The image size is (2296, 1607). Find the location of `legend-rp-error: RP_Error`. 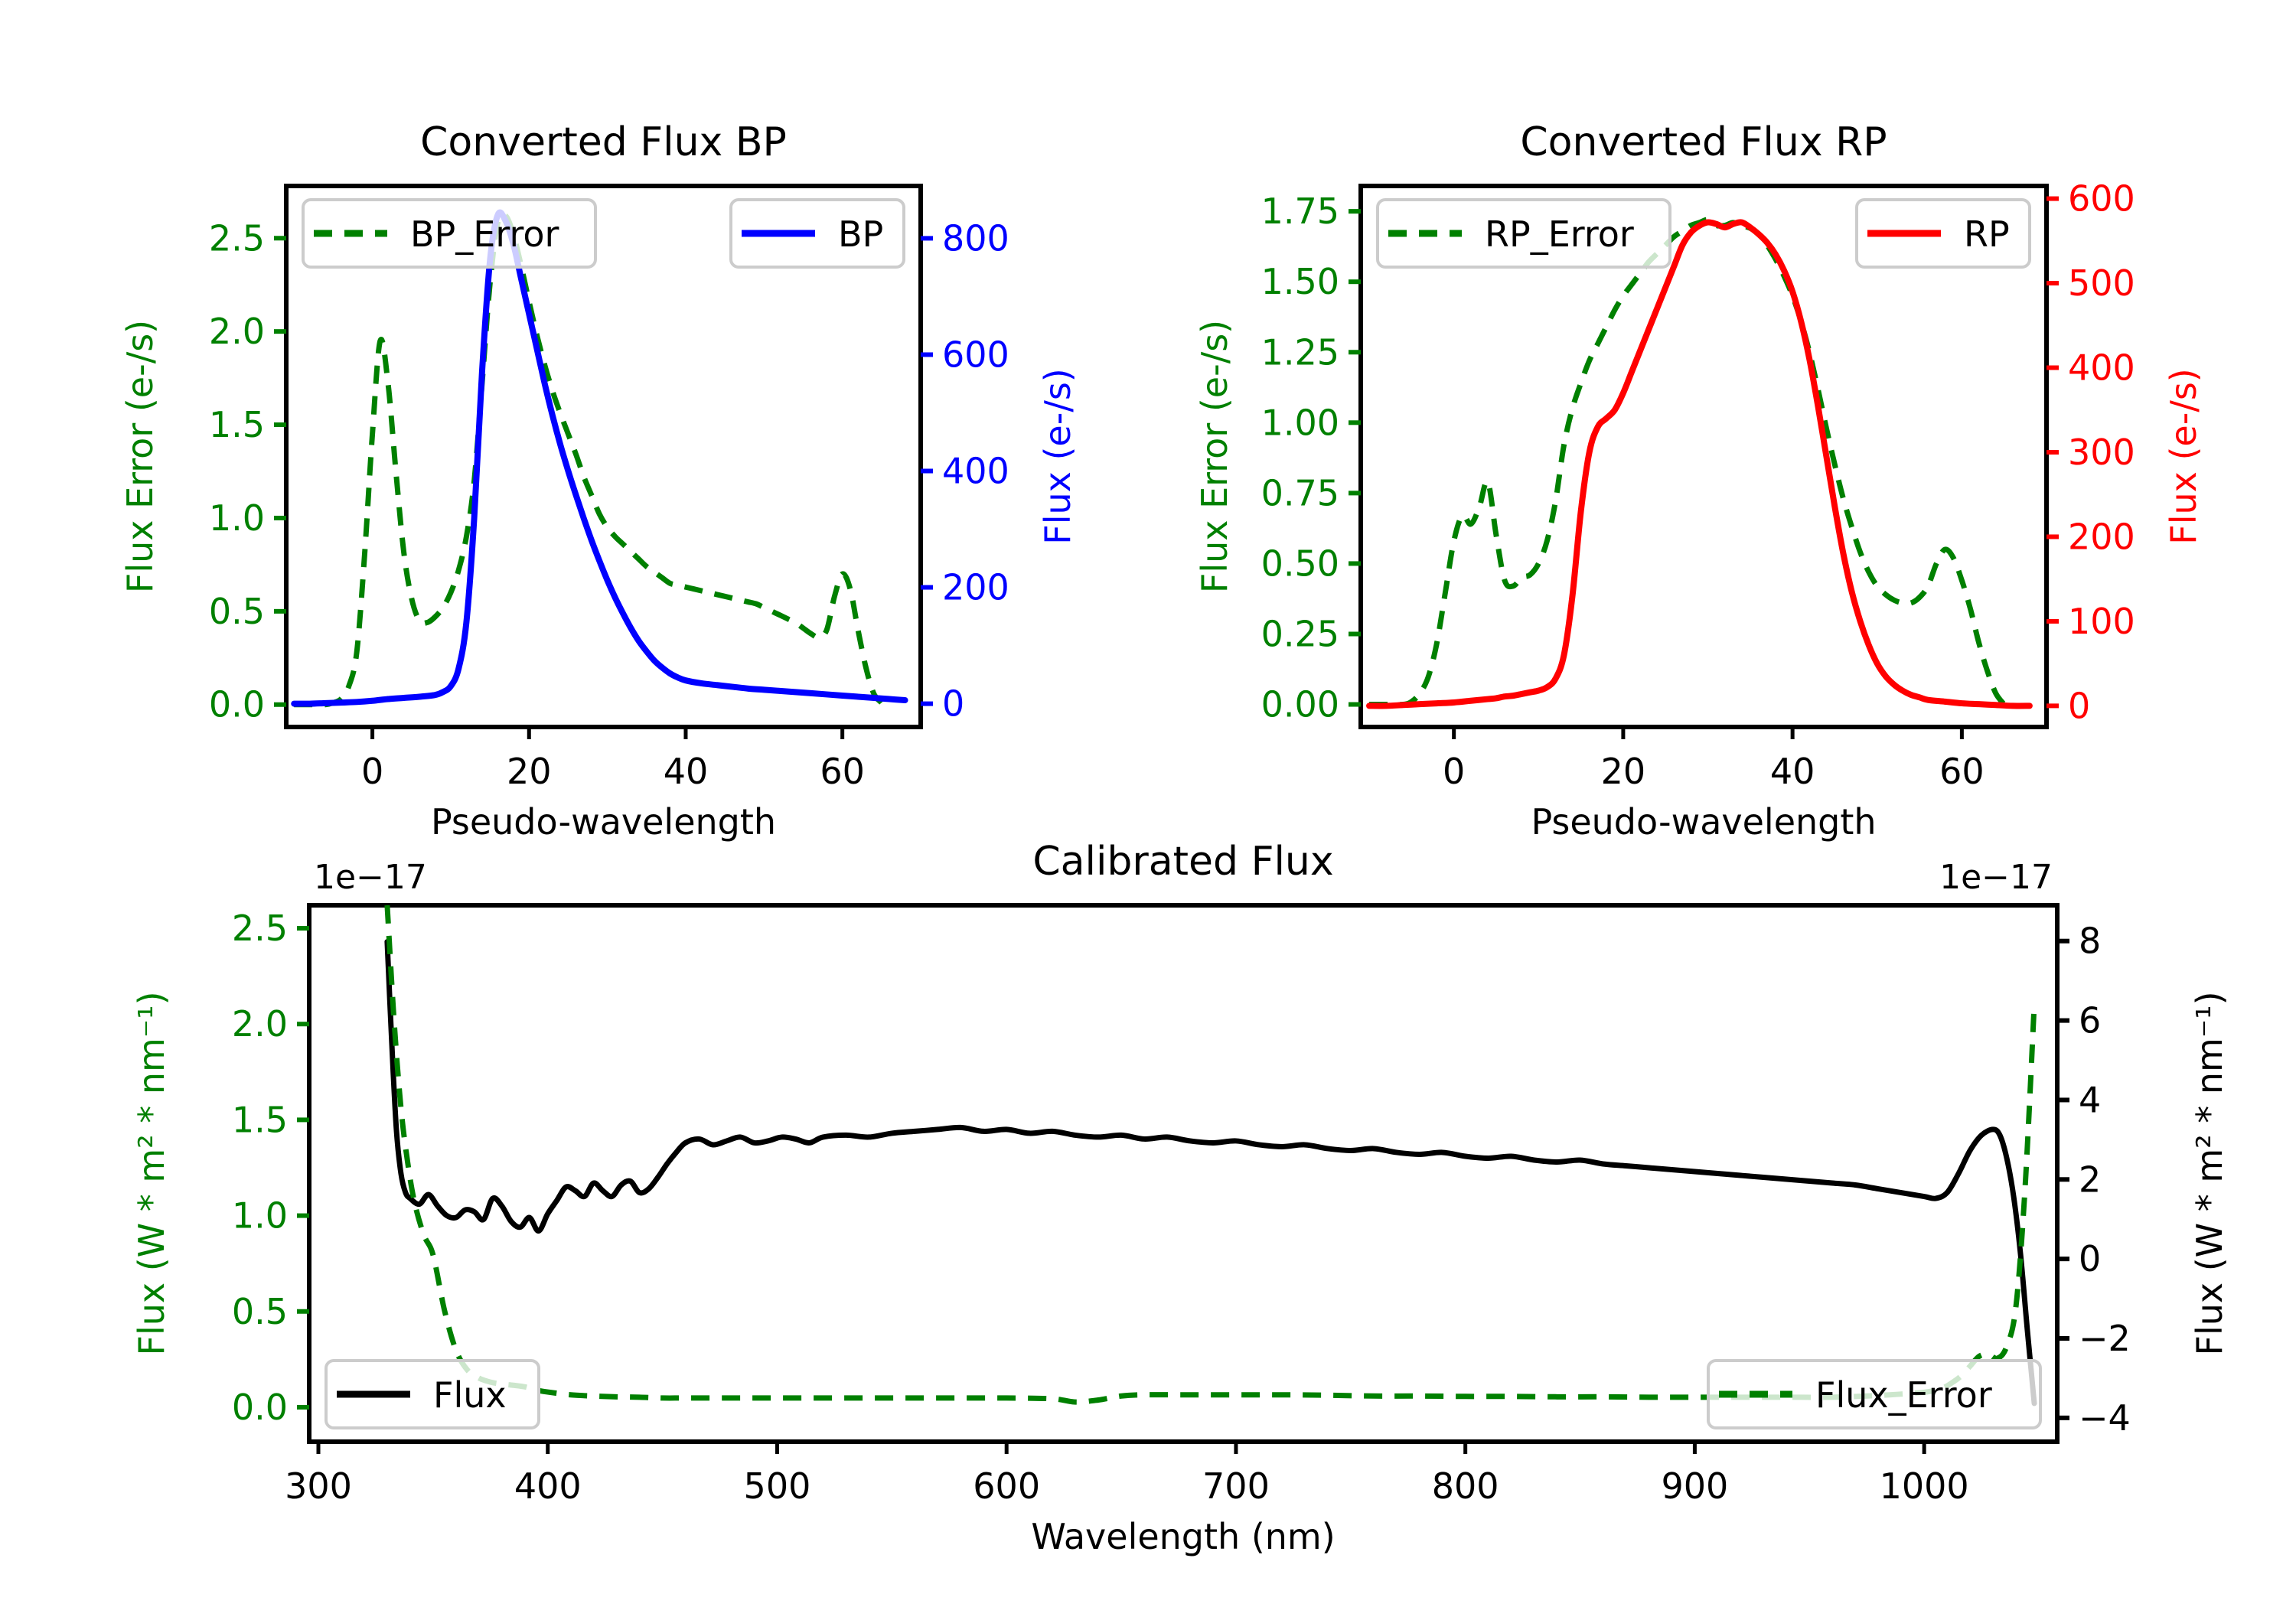

legend-rp-error: RP_Error is located at coordinates (1523, 234).